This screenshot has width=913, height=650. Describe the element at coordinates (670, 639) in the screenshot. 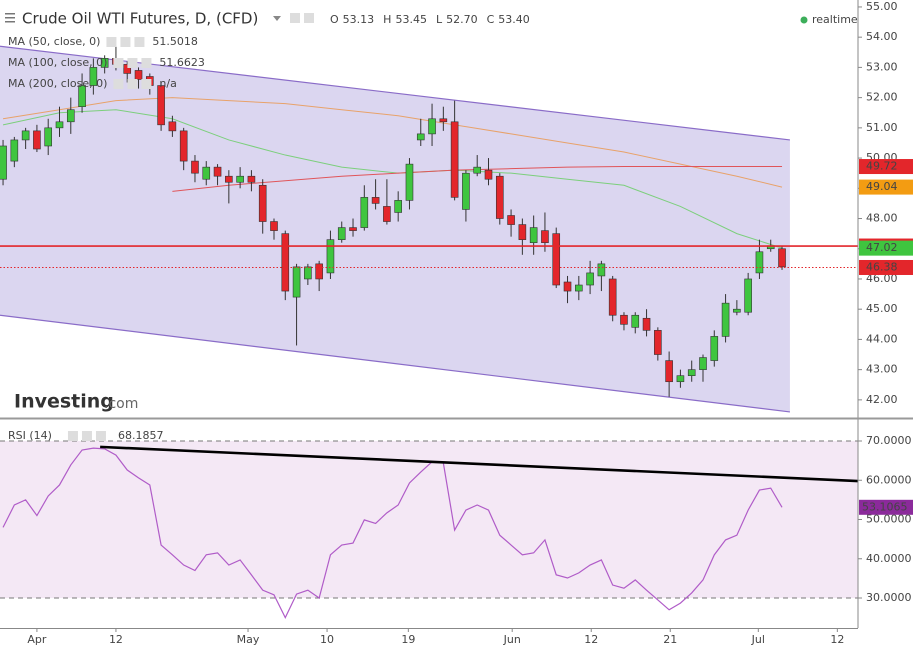

I see `x-tick-label: 21` at that location.